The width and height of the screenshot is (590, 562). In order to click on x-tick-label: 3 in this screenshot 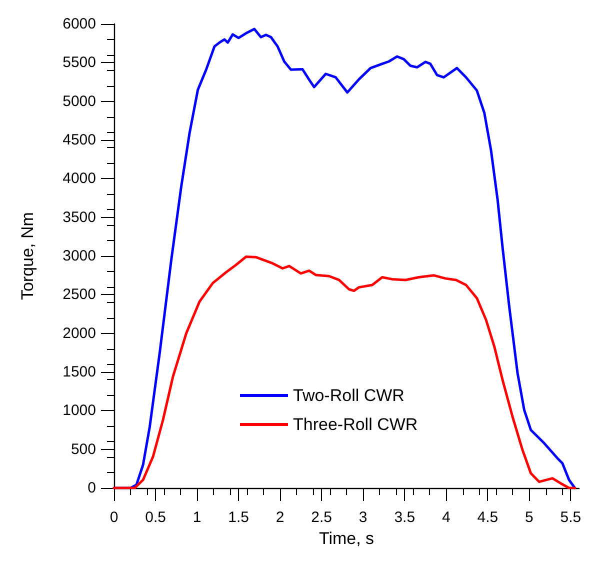, I will do `click(363, 517)`.